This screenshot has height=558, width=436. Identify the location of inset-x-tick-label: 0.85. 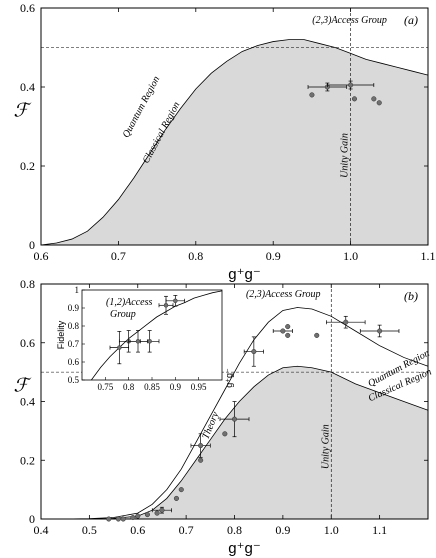
(152, 387).